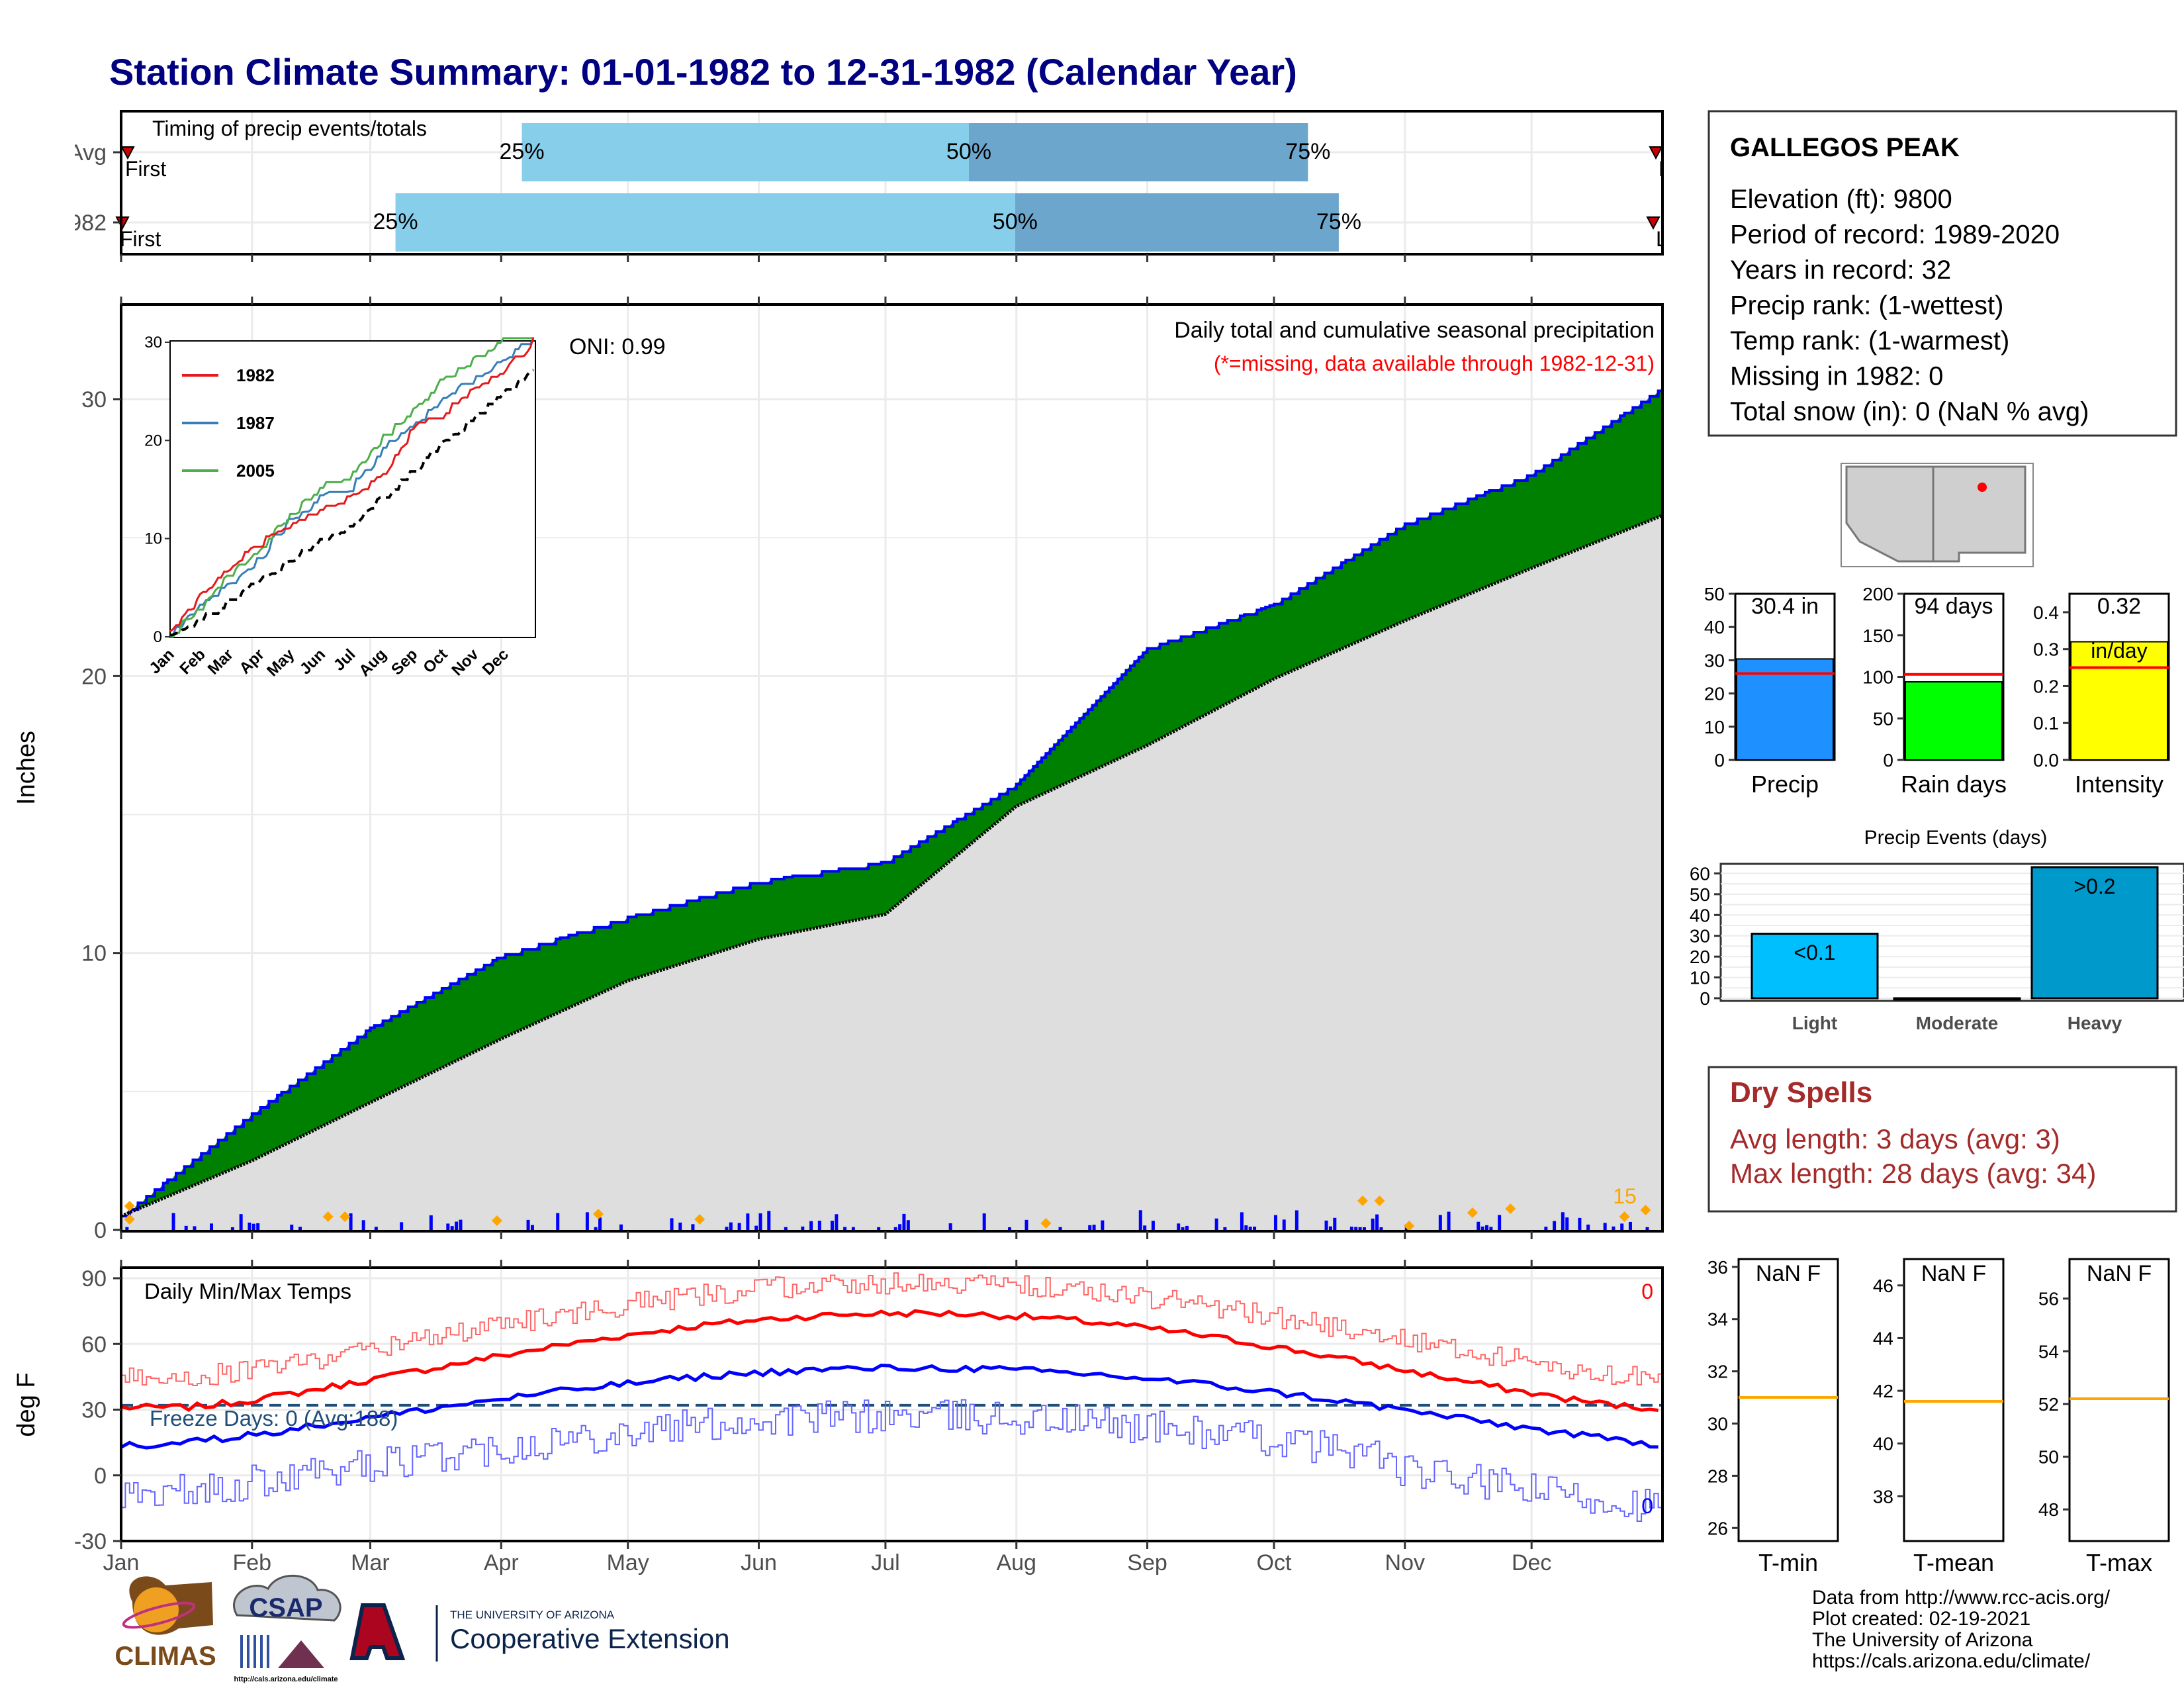 This screenshot has height=1688, width=2184. I want to click on footer-line: Plot created: 02-19-2021, so click(1921, 1619).